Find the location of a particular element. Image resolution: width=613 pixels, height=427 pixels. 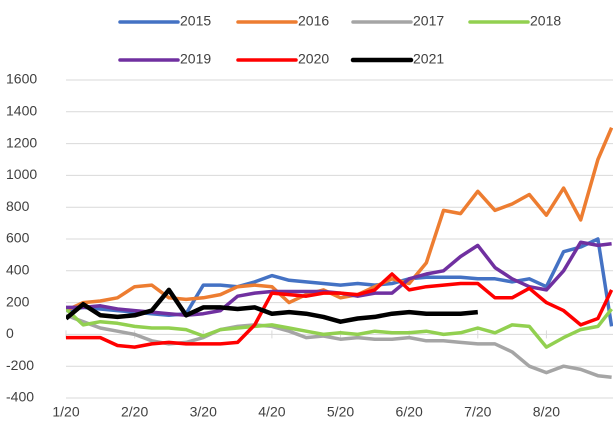

legend-label: 2017 is located at coordinates (428, 21).